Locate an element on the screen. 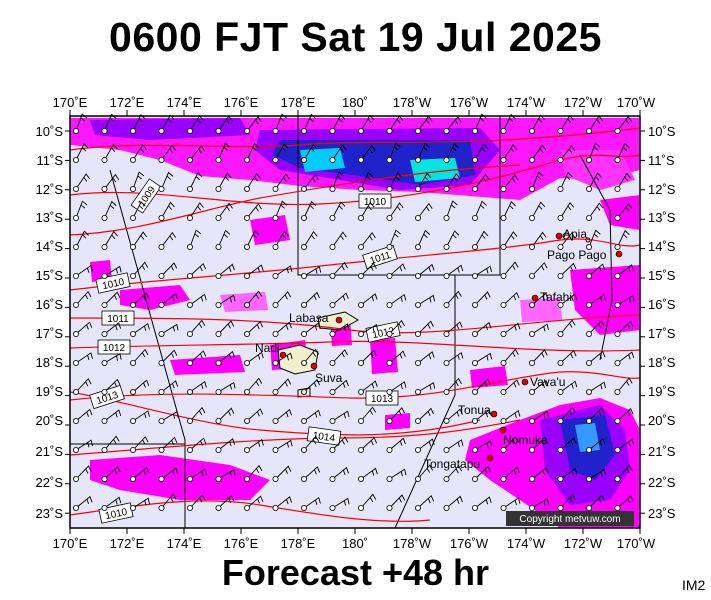 The width and height of the screenshot is (711, 600). copyright-box is located at coordinates (570, 518).